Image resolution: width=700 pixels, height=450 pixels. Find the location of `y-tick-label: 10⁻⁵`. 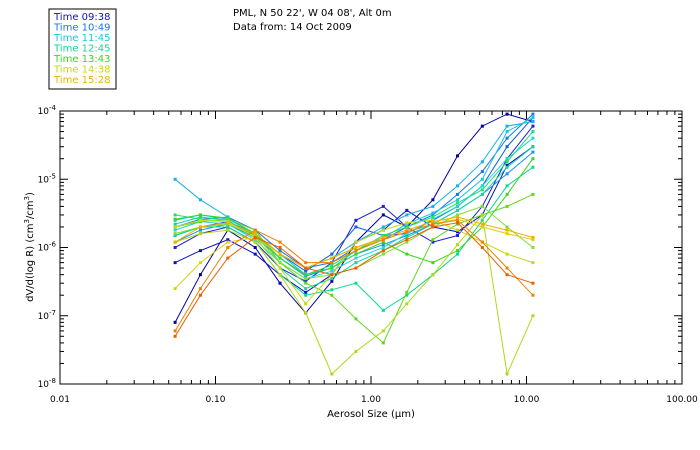

y-tick-label: 10⁻⁵ is located at coordinates (47, 178).